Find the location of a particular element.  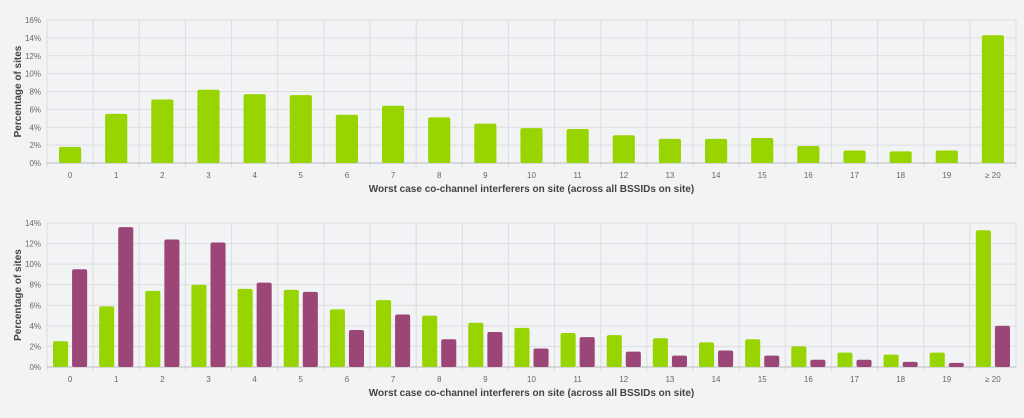

y-tick-label: 6% is located at coordinates (35, 305).